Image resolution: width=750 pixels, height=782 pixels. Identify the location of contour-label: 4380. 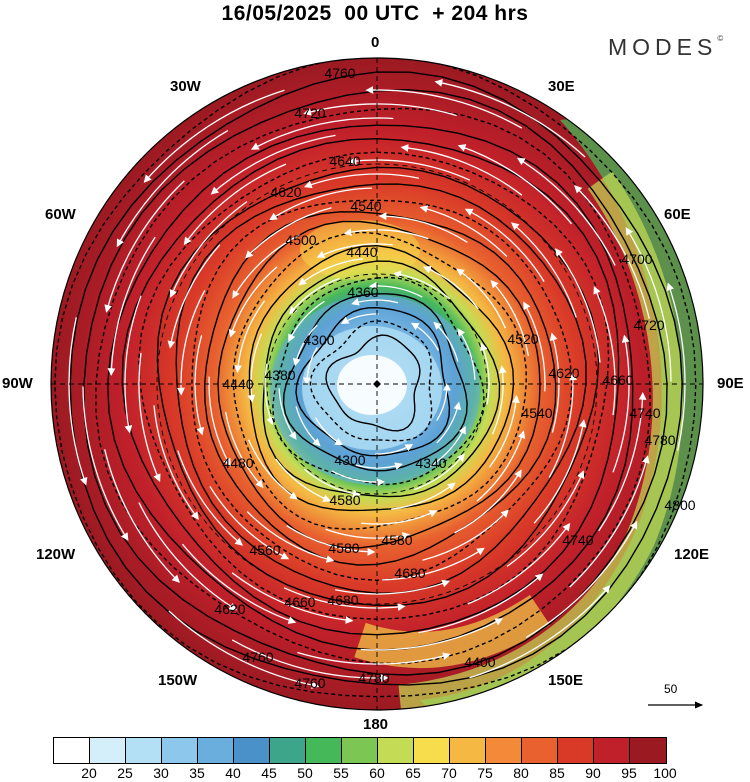
(279, 375).